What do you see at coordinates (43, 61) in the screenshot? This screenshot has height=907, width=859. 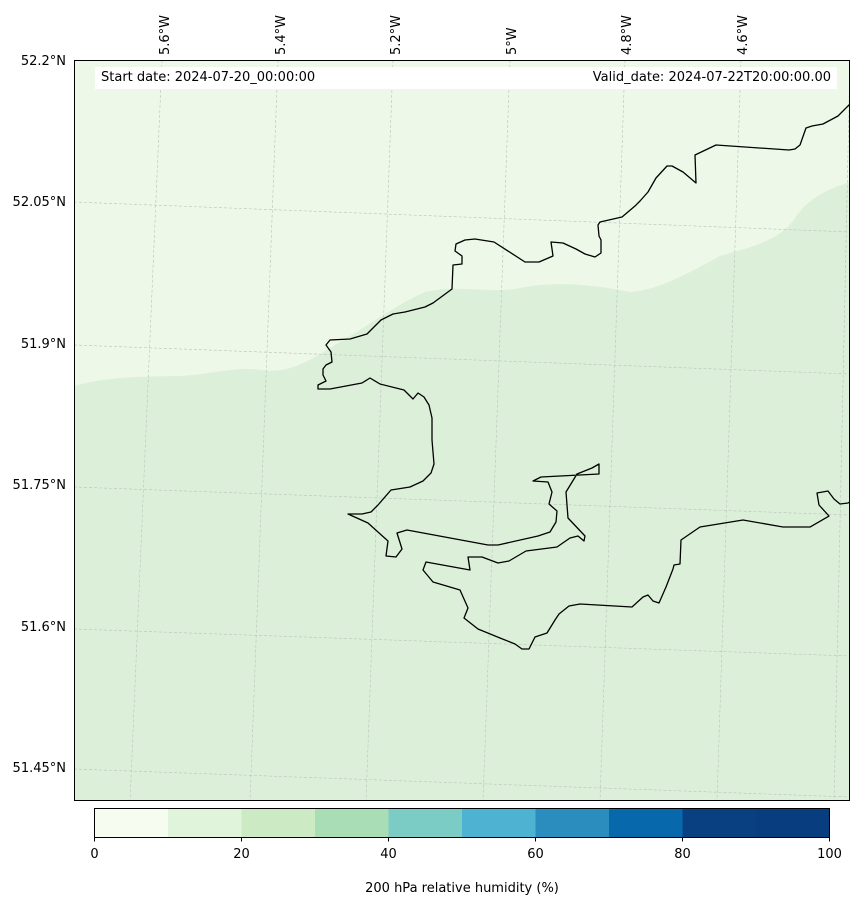 I see `lat-label-1: 52.2°N` at bounding box center [43, 61].